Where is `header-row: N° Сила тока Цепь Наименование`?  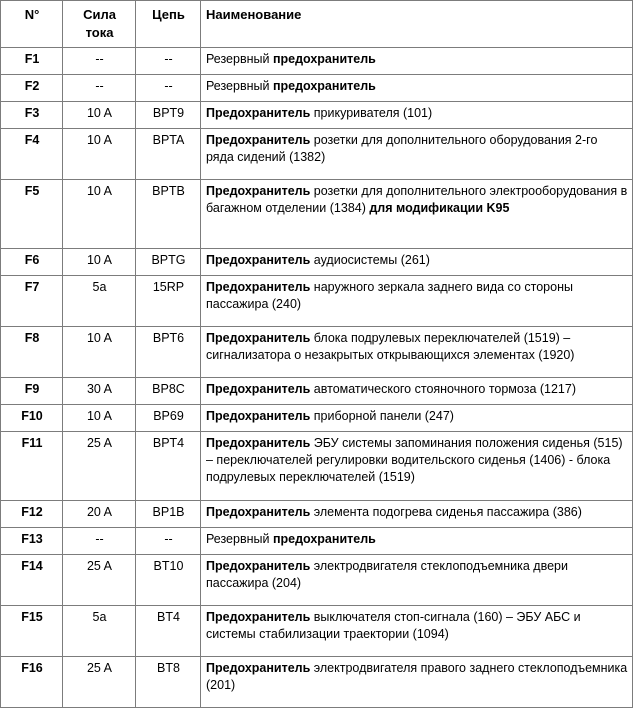
header-row: N° Сила тока Цепь Наименование is located at coordinates (316, 24).